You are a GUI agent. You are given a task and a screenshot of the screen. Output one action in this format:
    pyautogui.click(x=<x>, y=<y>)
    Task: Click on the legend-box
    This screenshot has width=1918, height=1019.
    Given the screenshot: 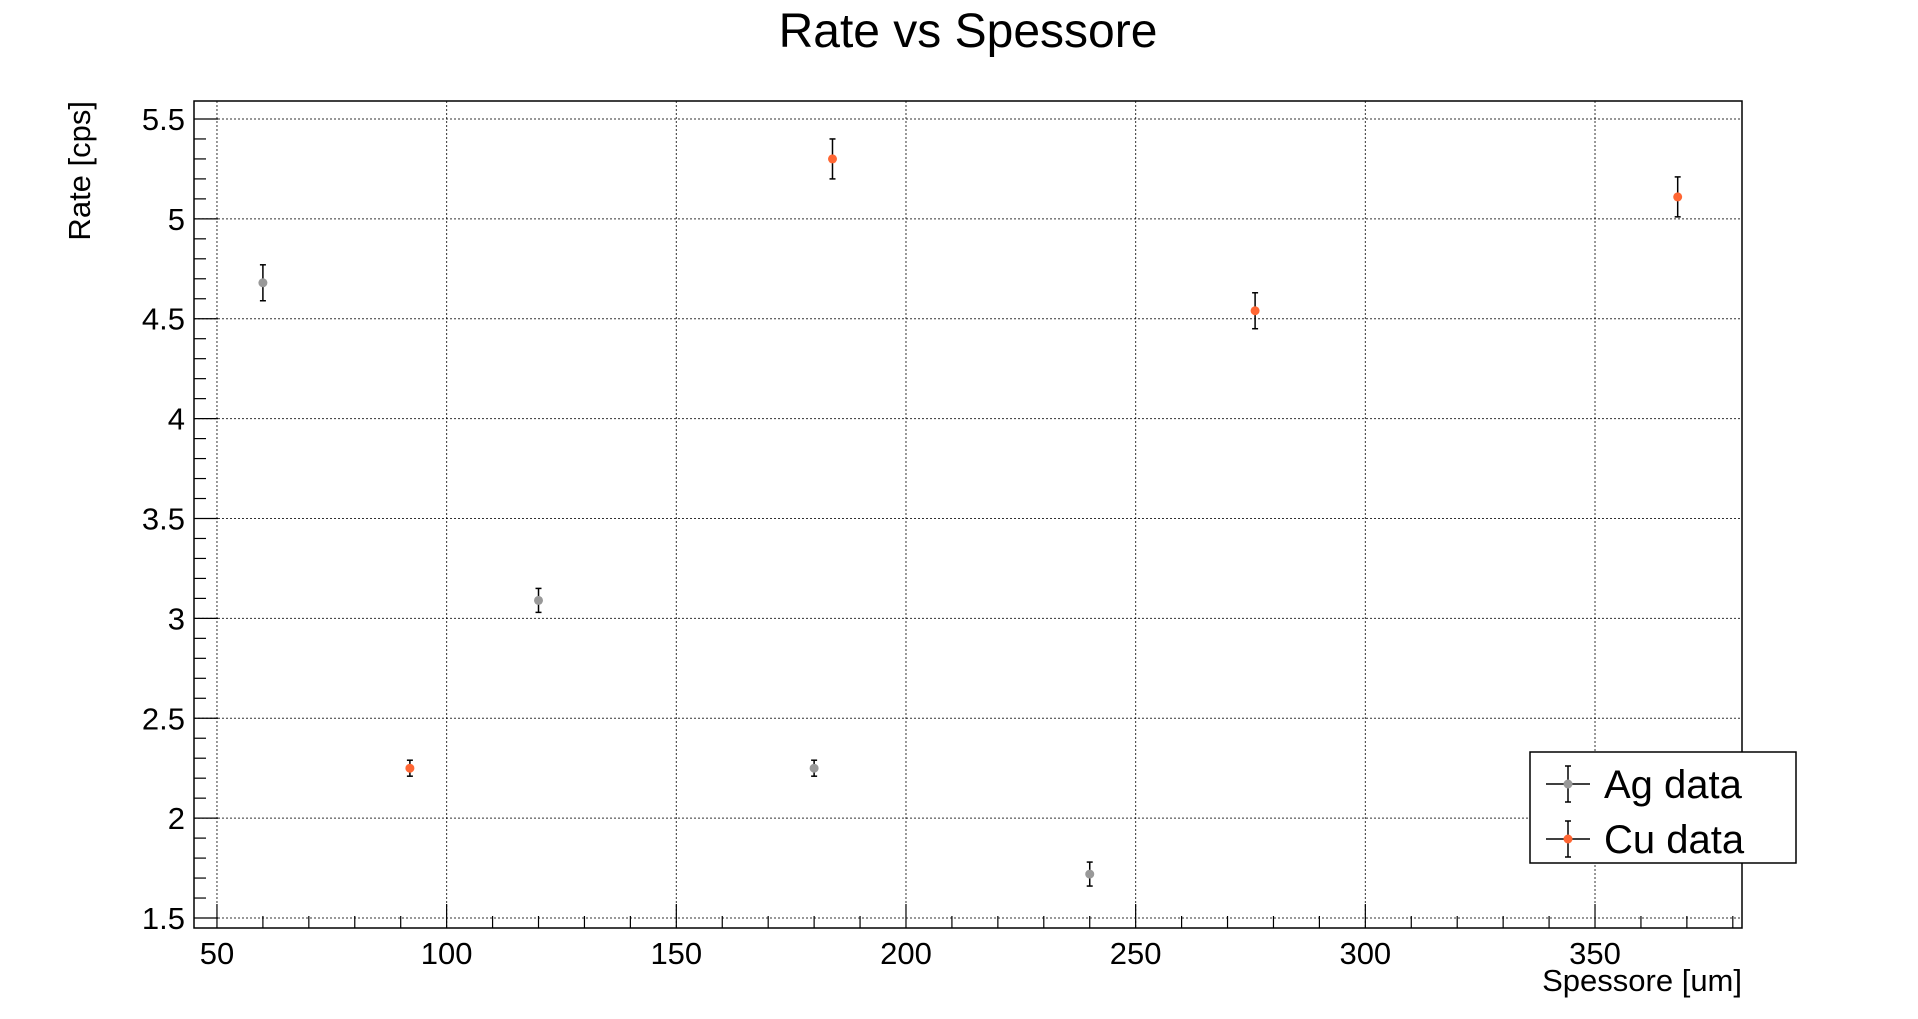 What is the action you would take?
    pyautogui.click(x=1663, y=807)
    